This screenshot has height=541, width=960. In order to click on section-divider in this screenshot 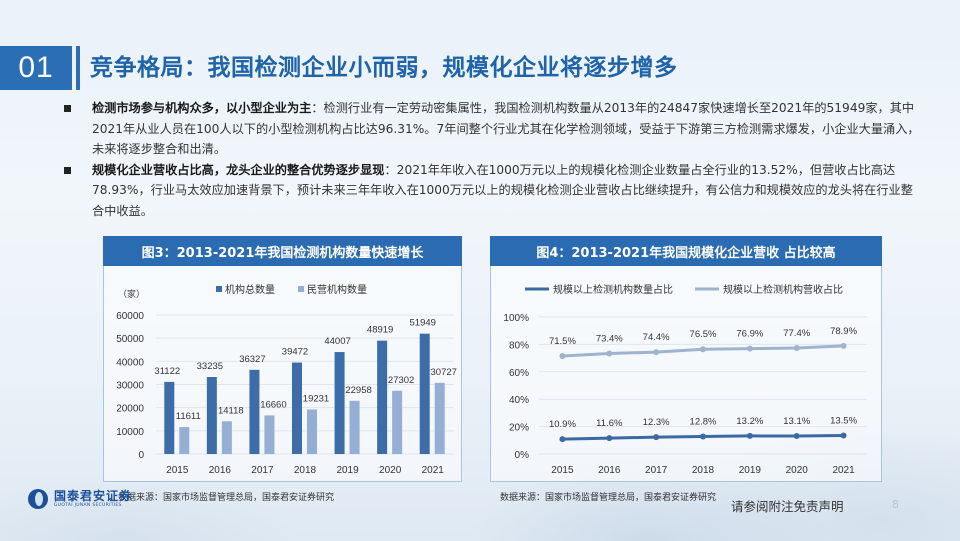, I will do `click(78, 68)`.